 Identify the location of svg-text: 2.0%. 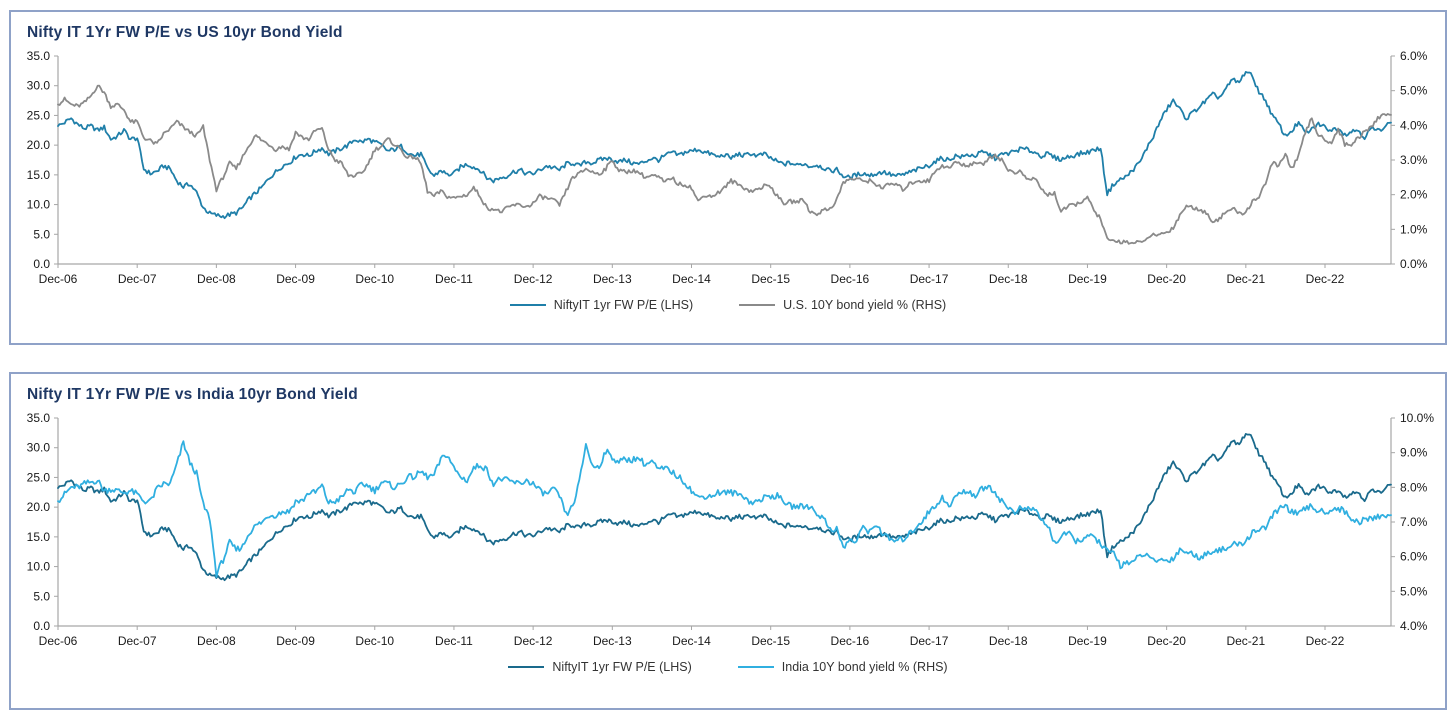
(1414, 195).